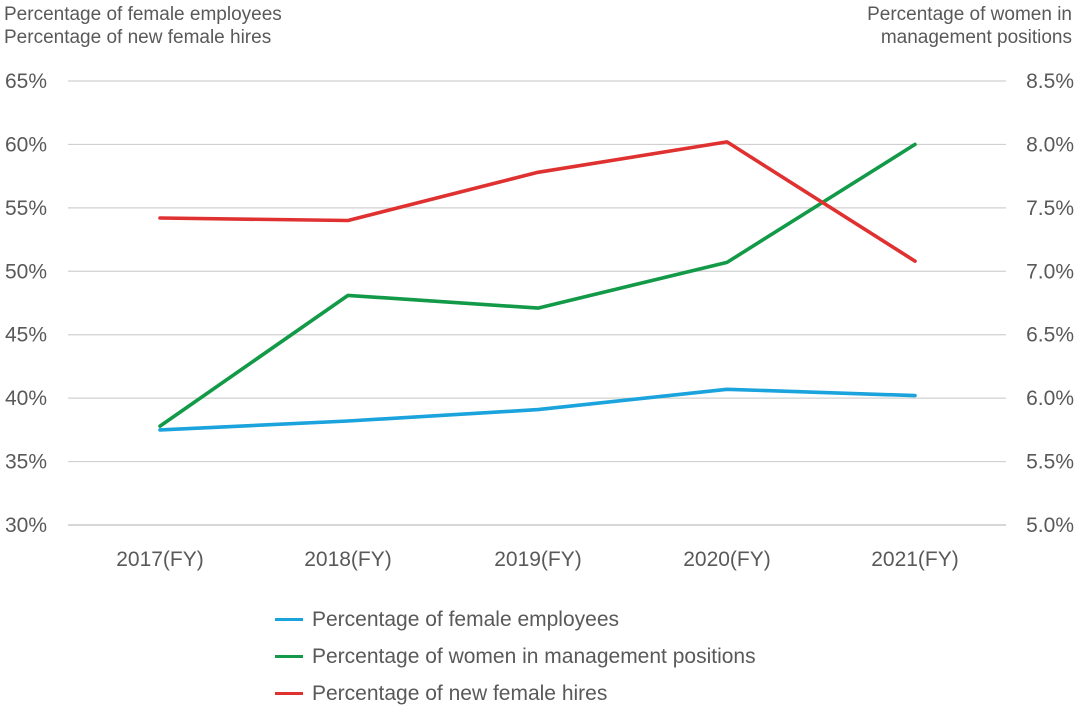 Image resolution: width=1078 pixels, height=712 pixels. What do you see at coordinates (1050, 208) in the screenshot?
I see `right-tick-label: 7.5%` at bounding box center [1050, 208].